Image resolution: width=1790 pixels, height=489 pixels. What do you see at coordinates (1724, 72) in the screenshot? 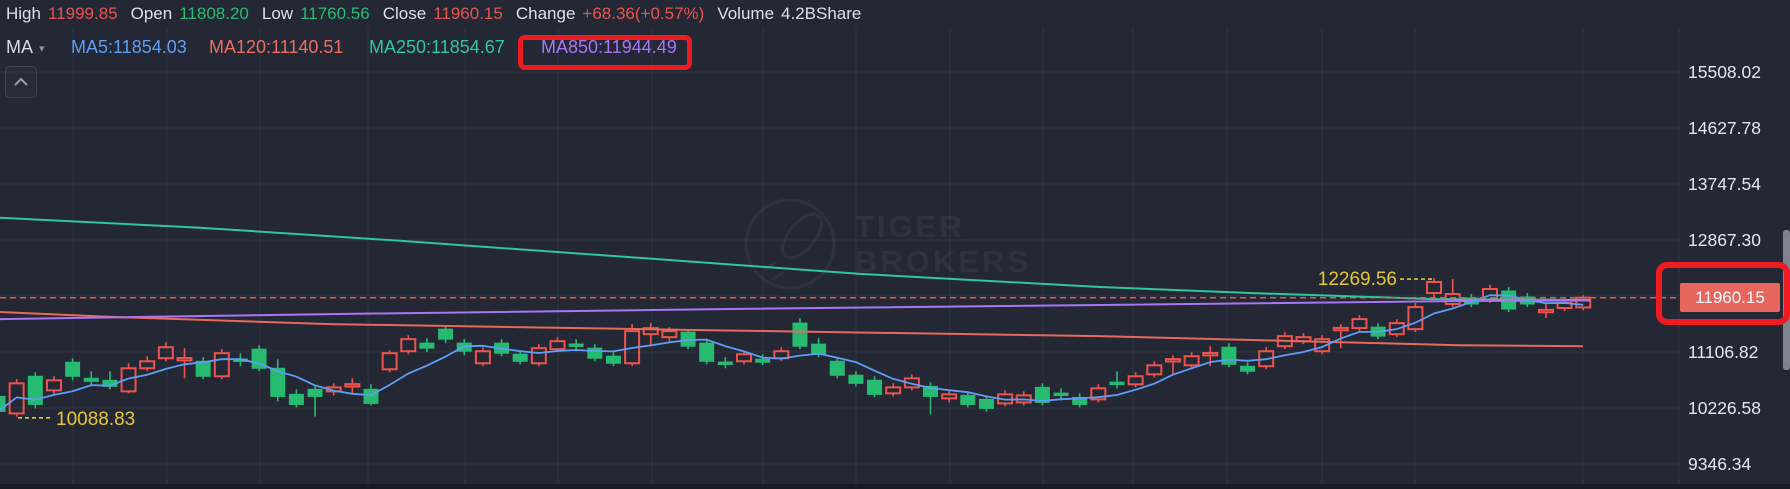
I see `svg-text: 15508.02` at bounding box center [1724, 72].